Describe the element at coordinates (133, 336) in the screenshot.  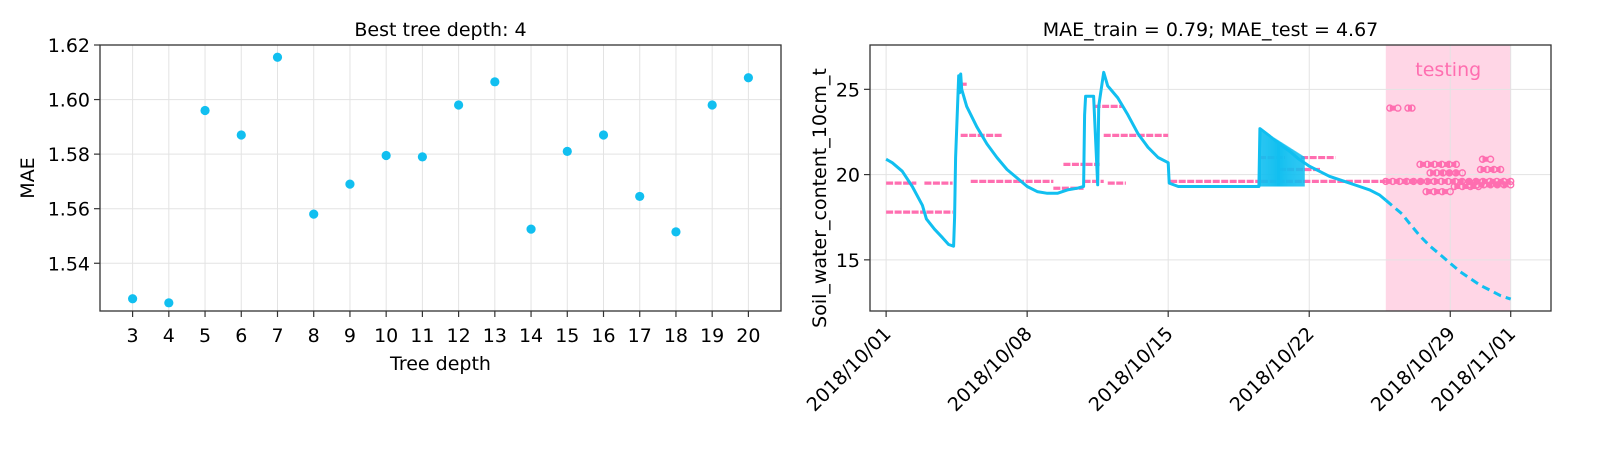
I see `x-tick-label: 3` at that location.